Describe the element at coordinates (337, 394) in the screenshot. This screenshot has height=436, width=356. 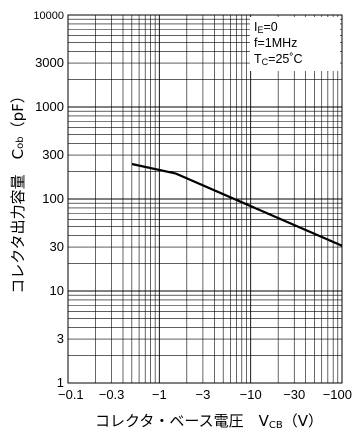
I see `x-tick-label: −100` at that location.